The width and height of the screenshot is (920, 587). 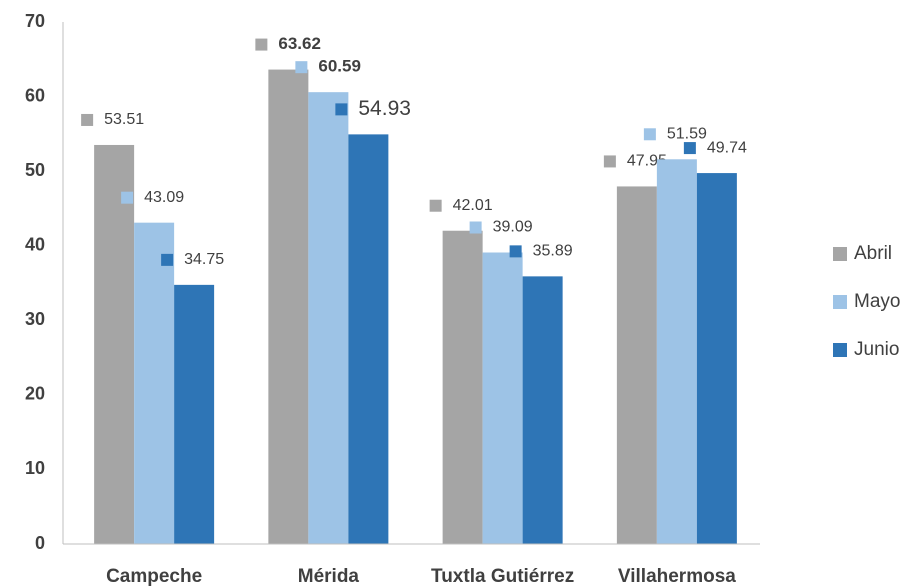 What do you see at coordinates (513, 227) in the screenshot?
I see `data-label: 39.09` at bounding box center [513, 227].